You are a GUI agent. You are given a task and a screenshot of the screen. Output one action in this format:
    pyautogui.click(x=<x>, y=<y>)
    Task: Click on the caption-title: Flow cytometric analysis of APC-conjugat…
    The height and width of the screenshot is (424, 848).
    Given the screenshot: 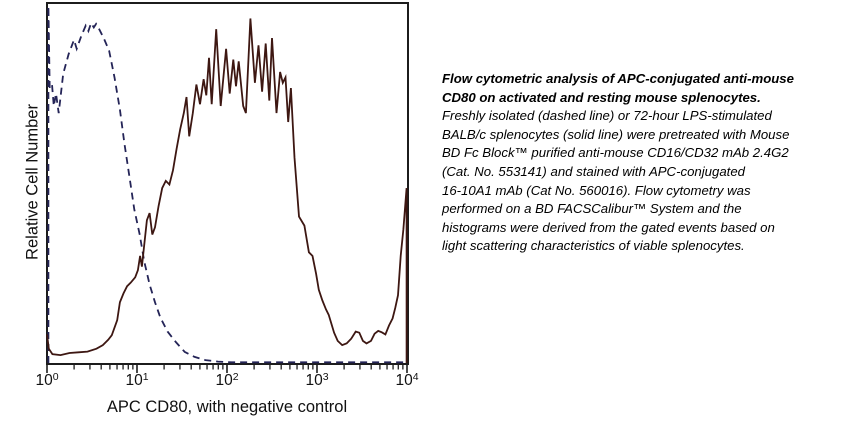 What is the action you would take?
    pyautogui.click(x=618, y=88)
    